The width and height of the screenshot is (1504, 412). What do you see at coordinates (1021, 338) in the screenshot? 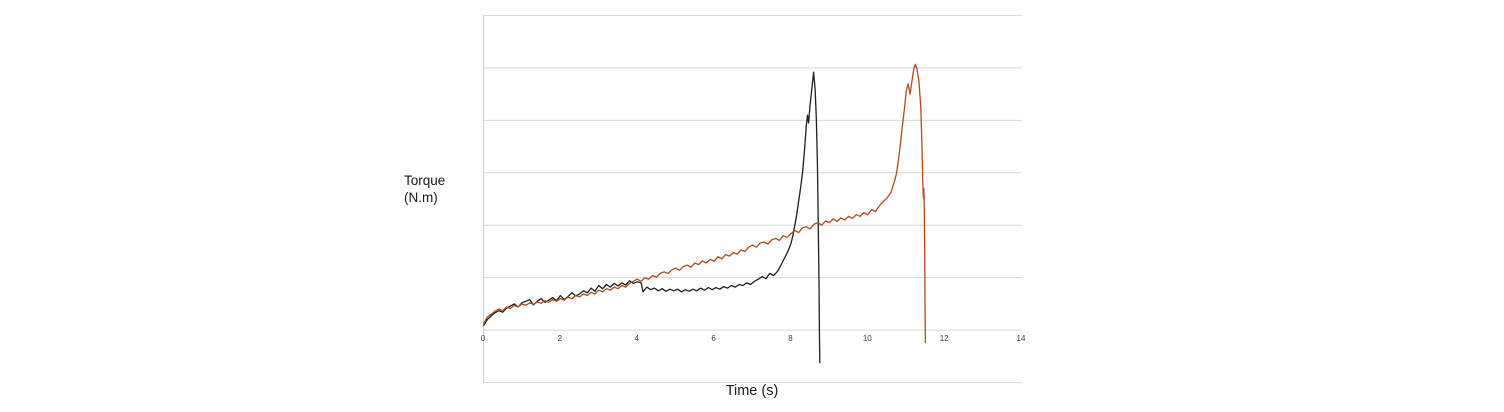
I see `x-tick-label: 14` at bounding box center [1021, 338].